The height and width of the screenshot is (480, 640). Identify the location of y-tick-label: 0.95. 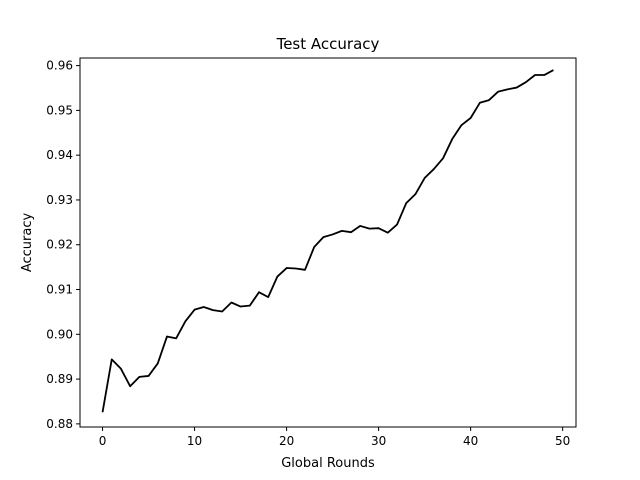
(59, 110).